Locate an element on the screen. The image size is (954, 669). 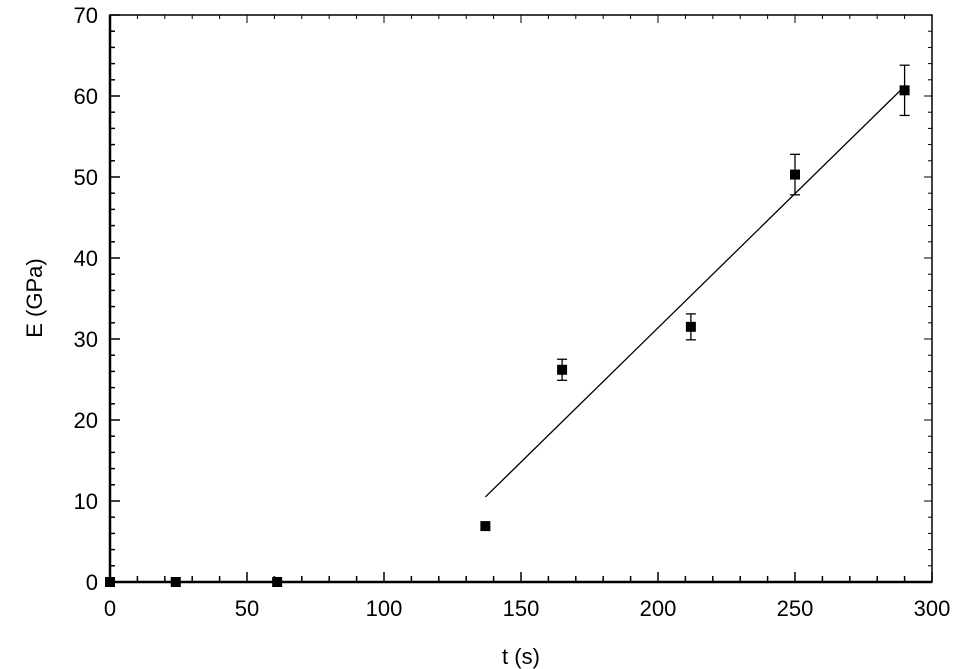
y-tick-label: 0 is located at coordinates (92, 582).